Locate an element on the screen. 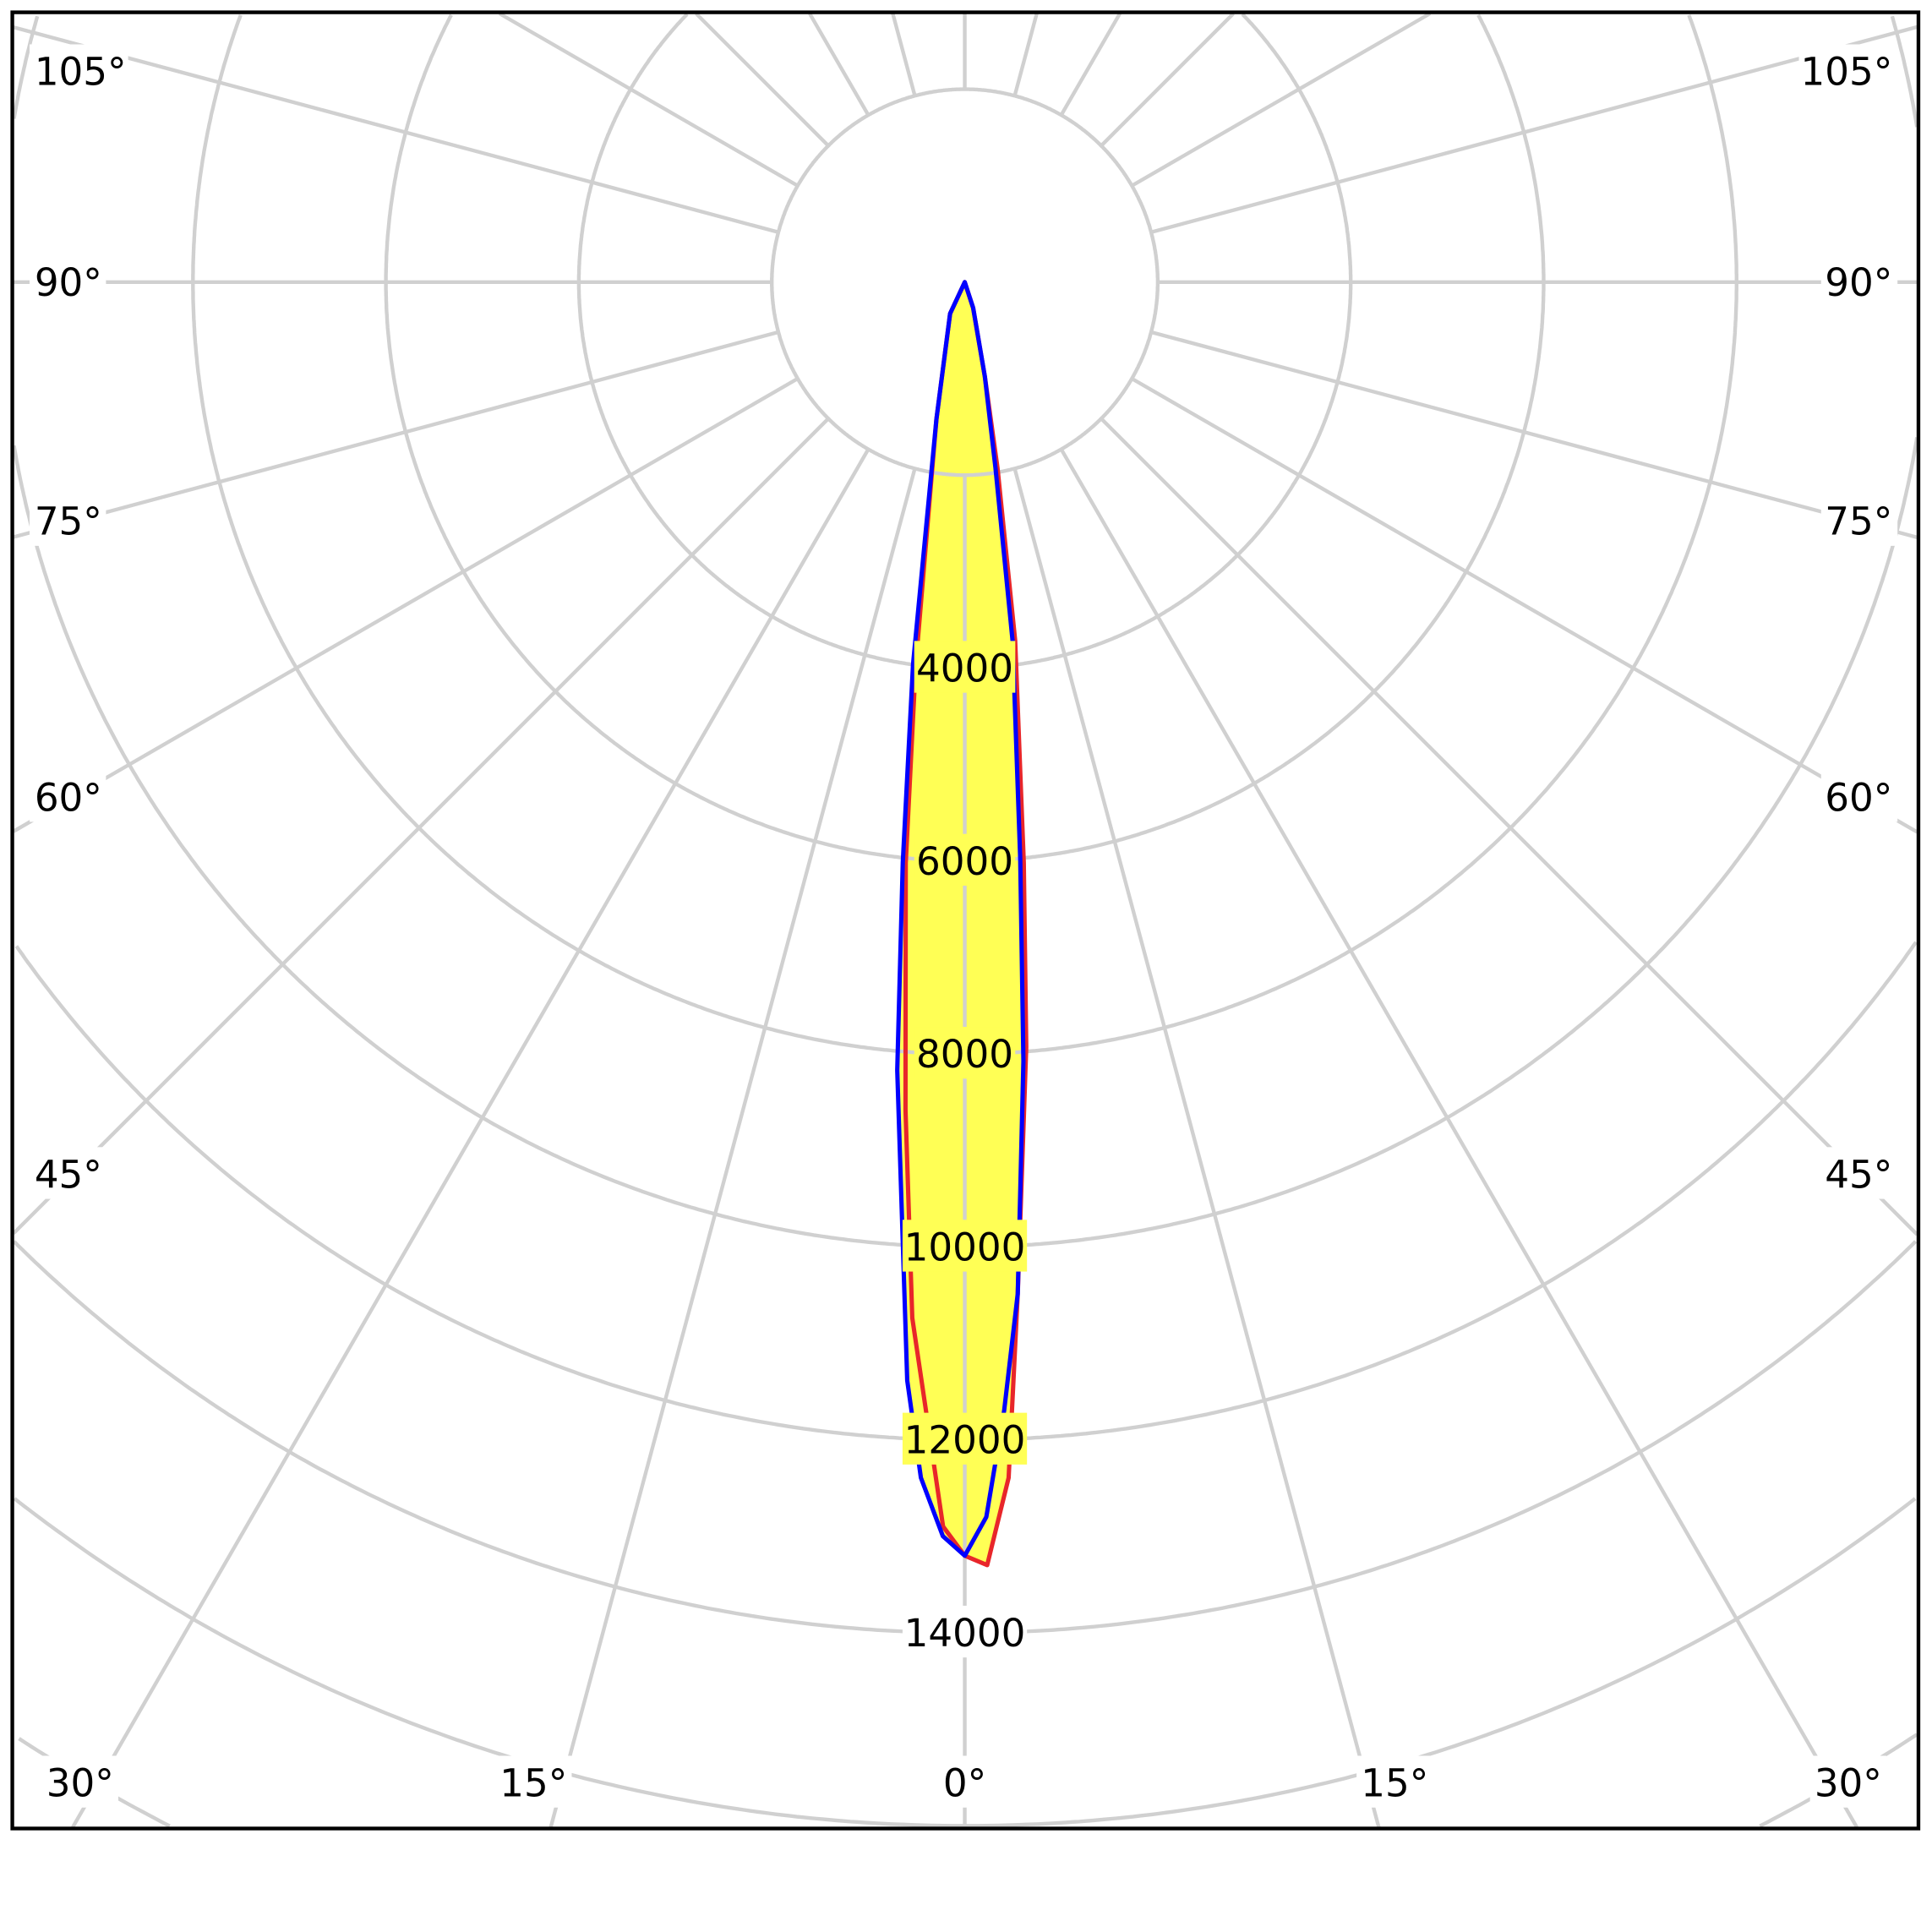 The width and height of the screenshot is (1932, 1932). radial-tick-label: 8000 is located at coordinates (964, 1054).